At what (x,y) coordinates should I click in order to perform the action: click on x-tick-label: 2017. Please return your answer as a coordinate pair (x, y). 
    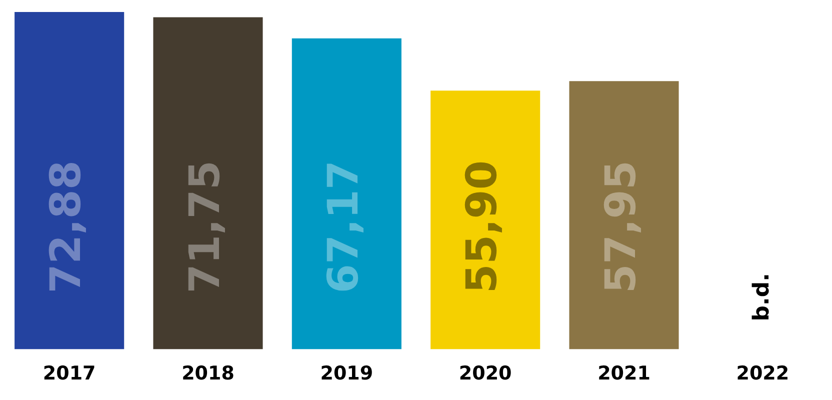
    Looking at the image, I should click on (69, 373).